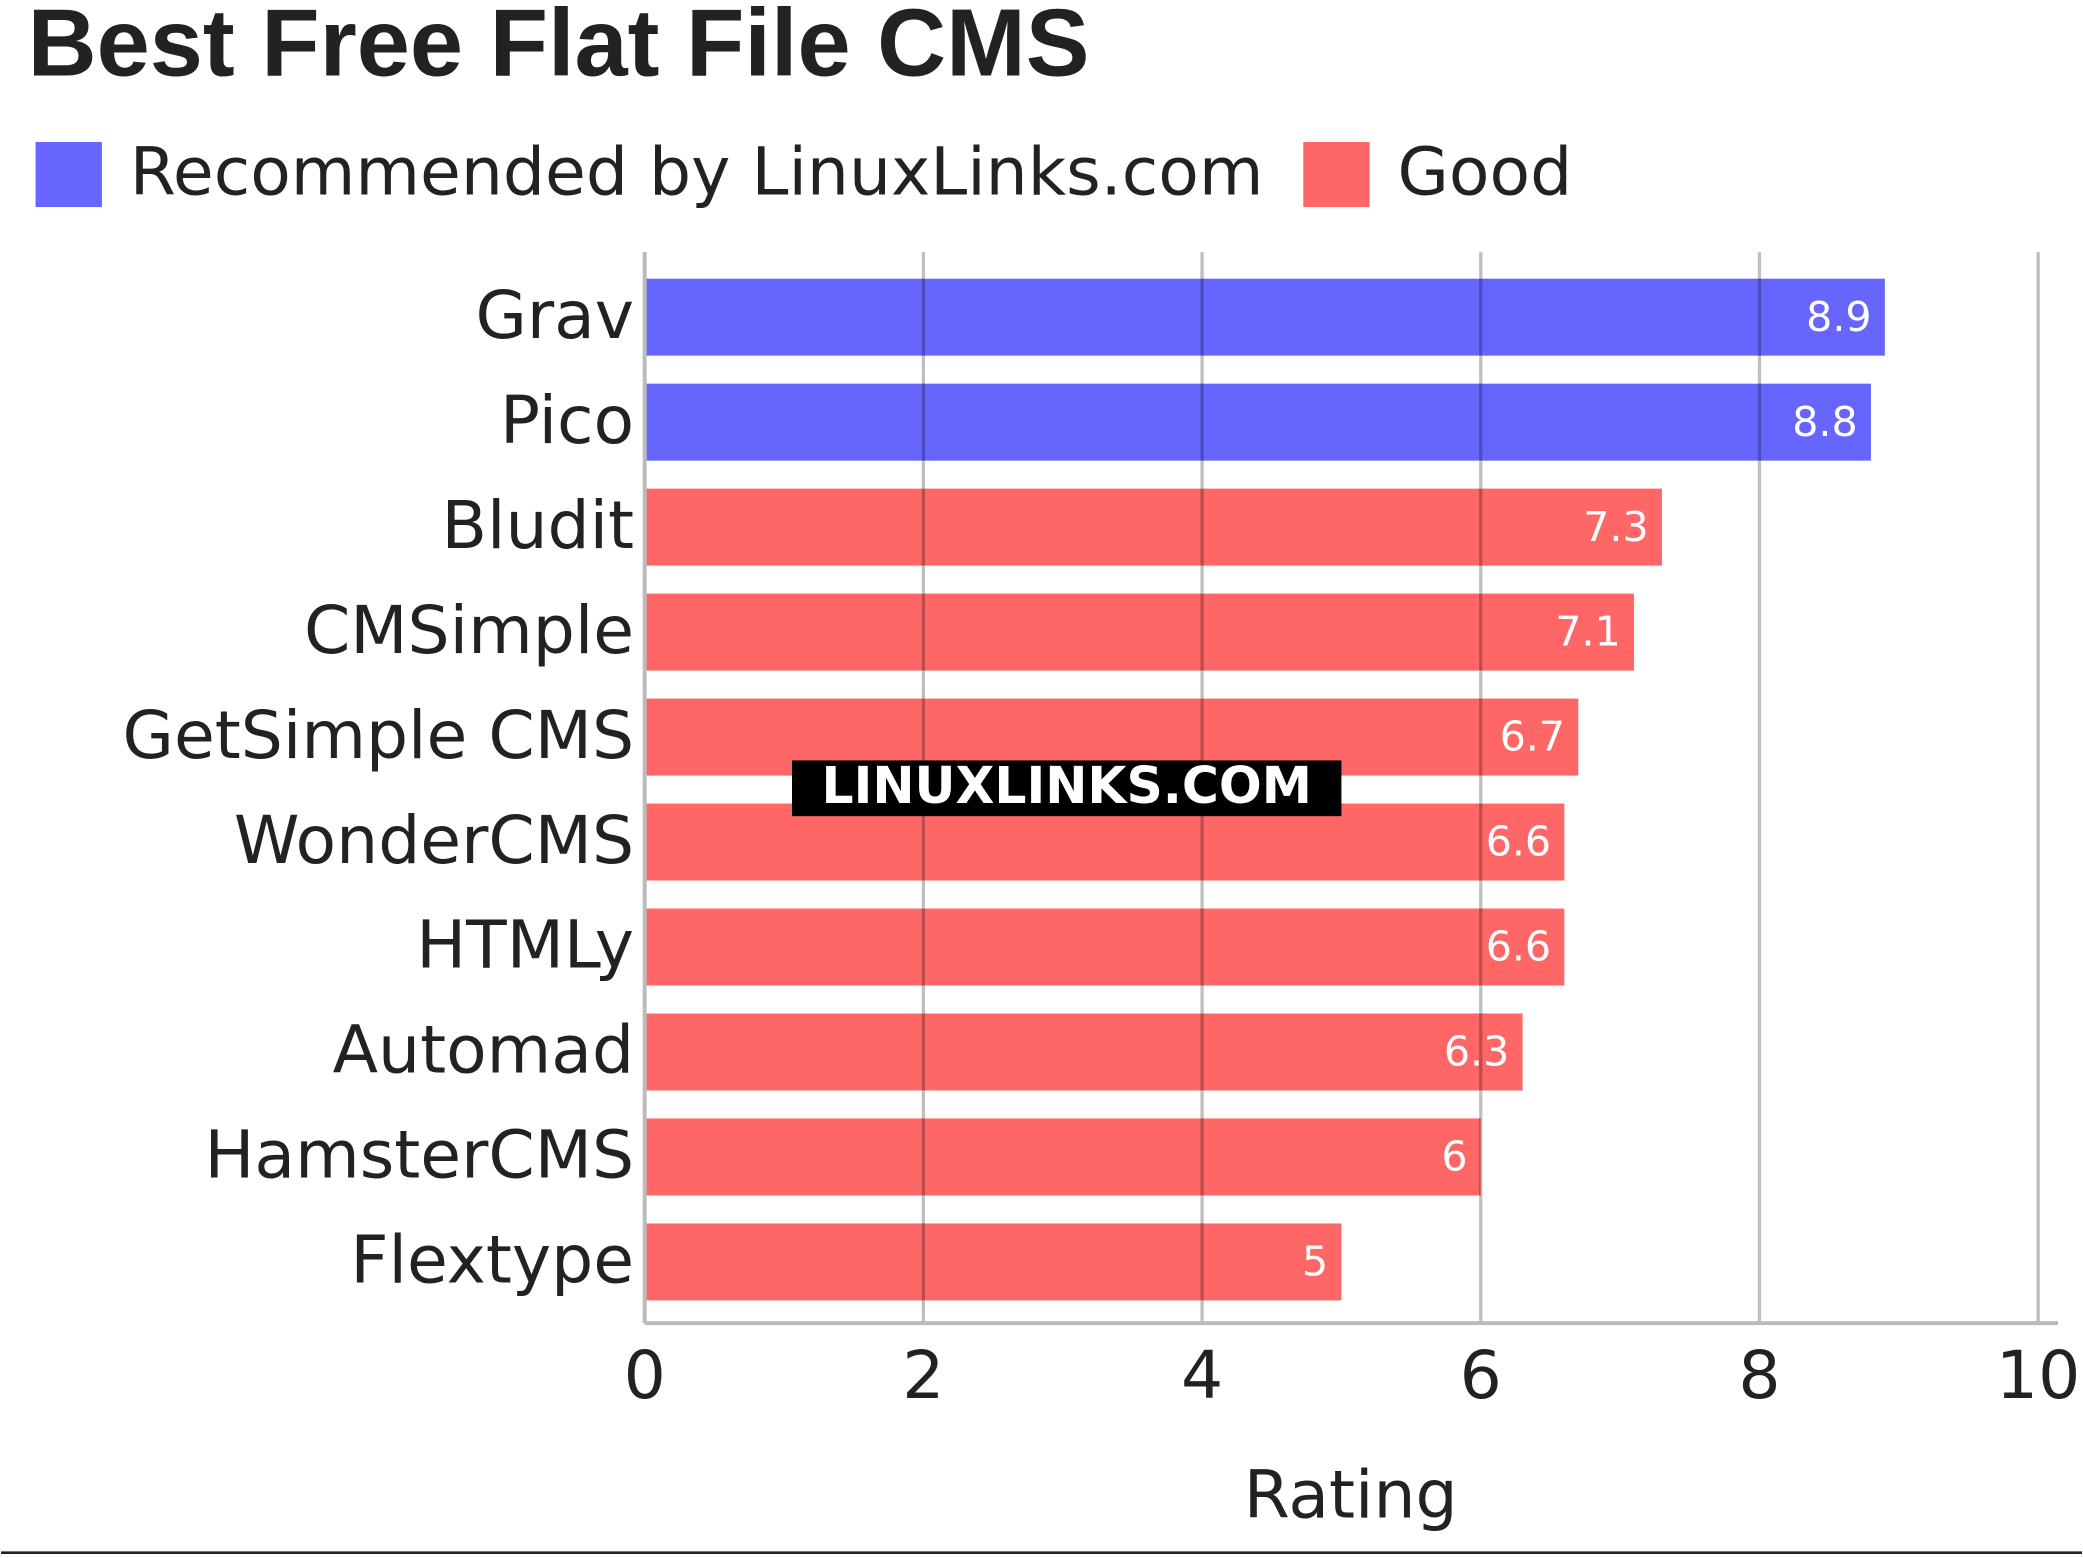 The height and width of the screenshot is (1558, 2083). What do you see at coordinates (697, 172) in the screenshot?
I see `legend-label: Recommended by LinuxLinks.com` at bounding box center [697, 172].